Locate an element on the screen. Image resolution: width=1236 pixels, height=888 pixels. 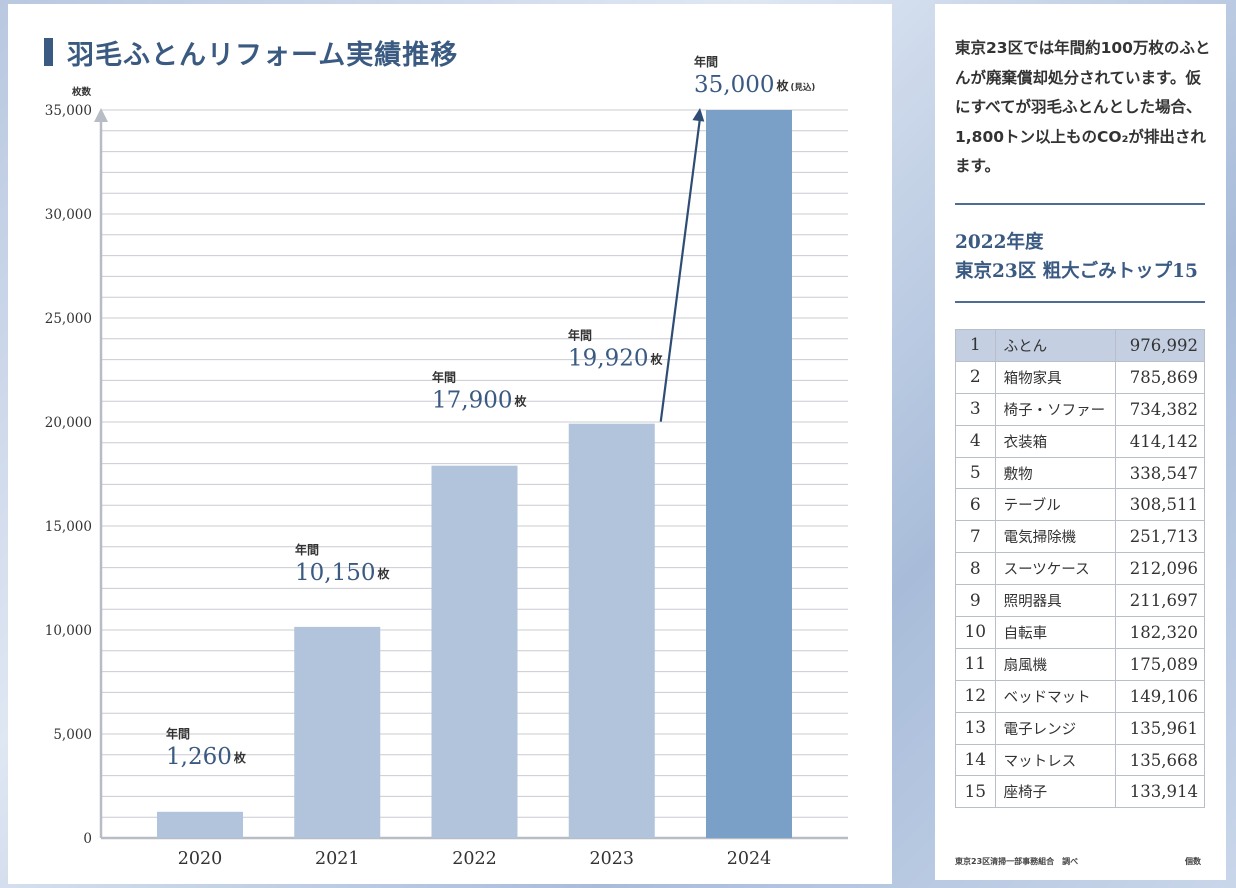
ranking-row: 12 ベッドマット 149,106 is located at coordinates (1080, 696).